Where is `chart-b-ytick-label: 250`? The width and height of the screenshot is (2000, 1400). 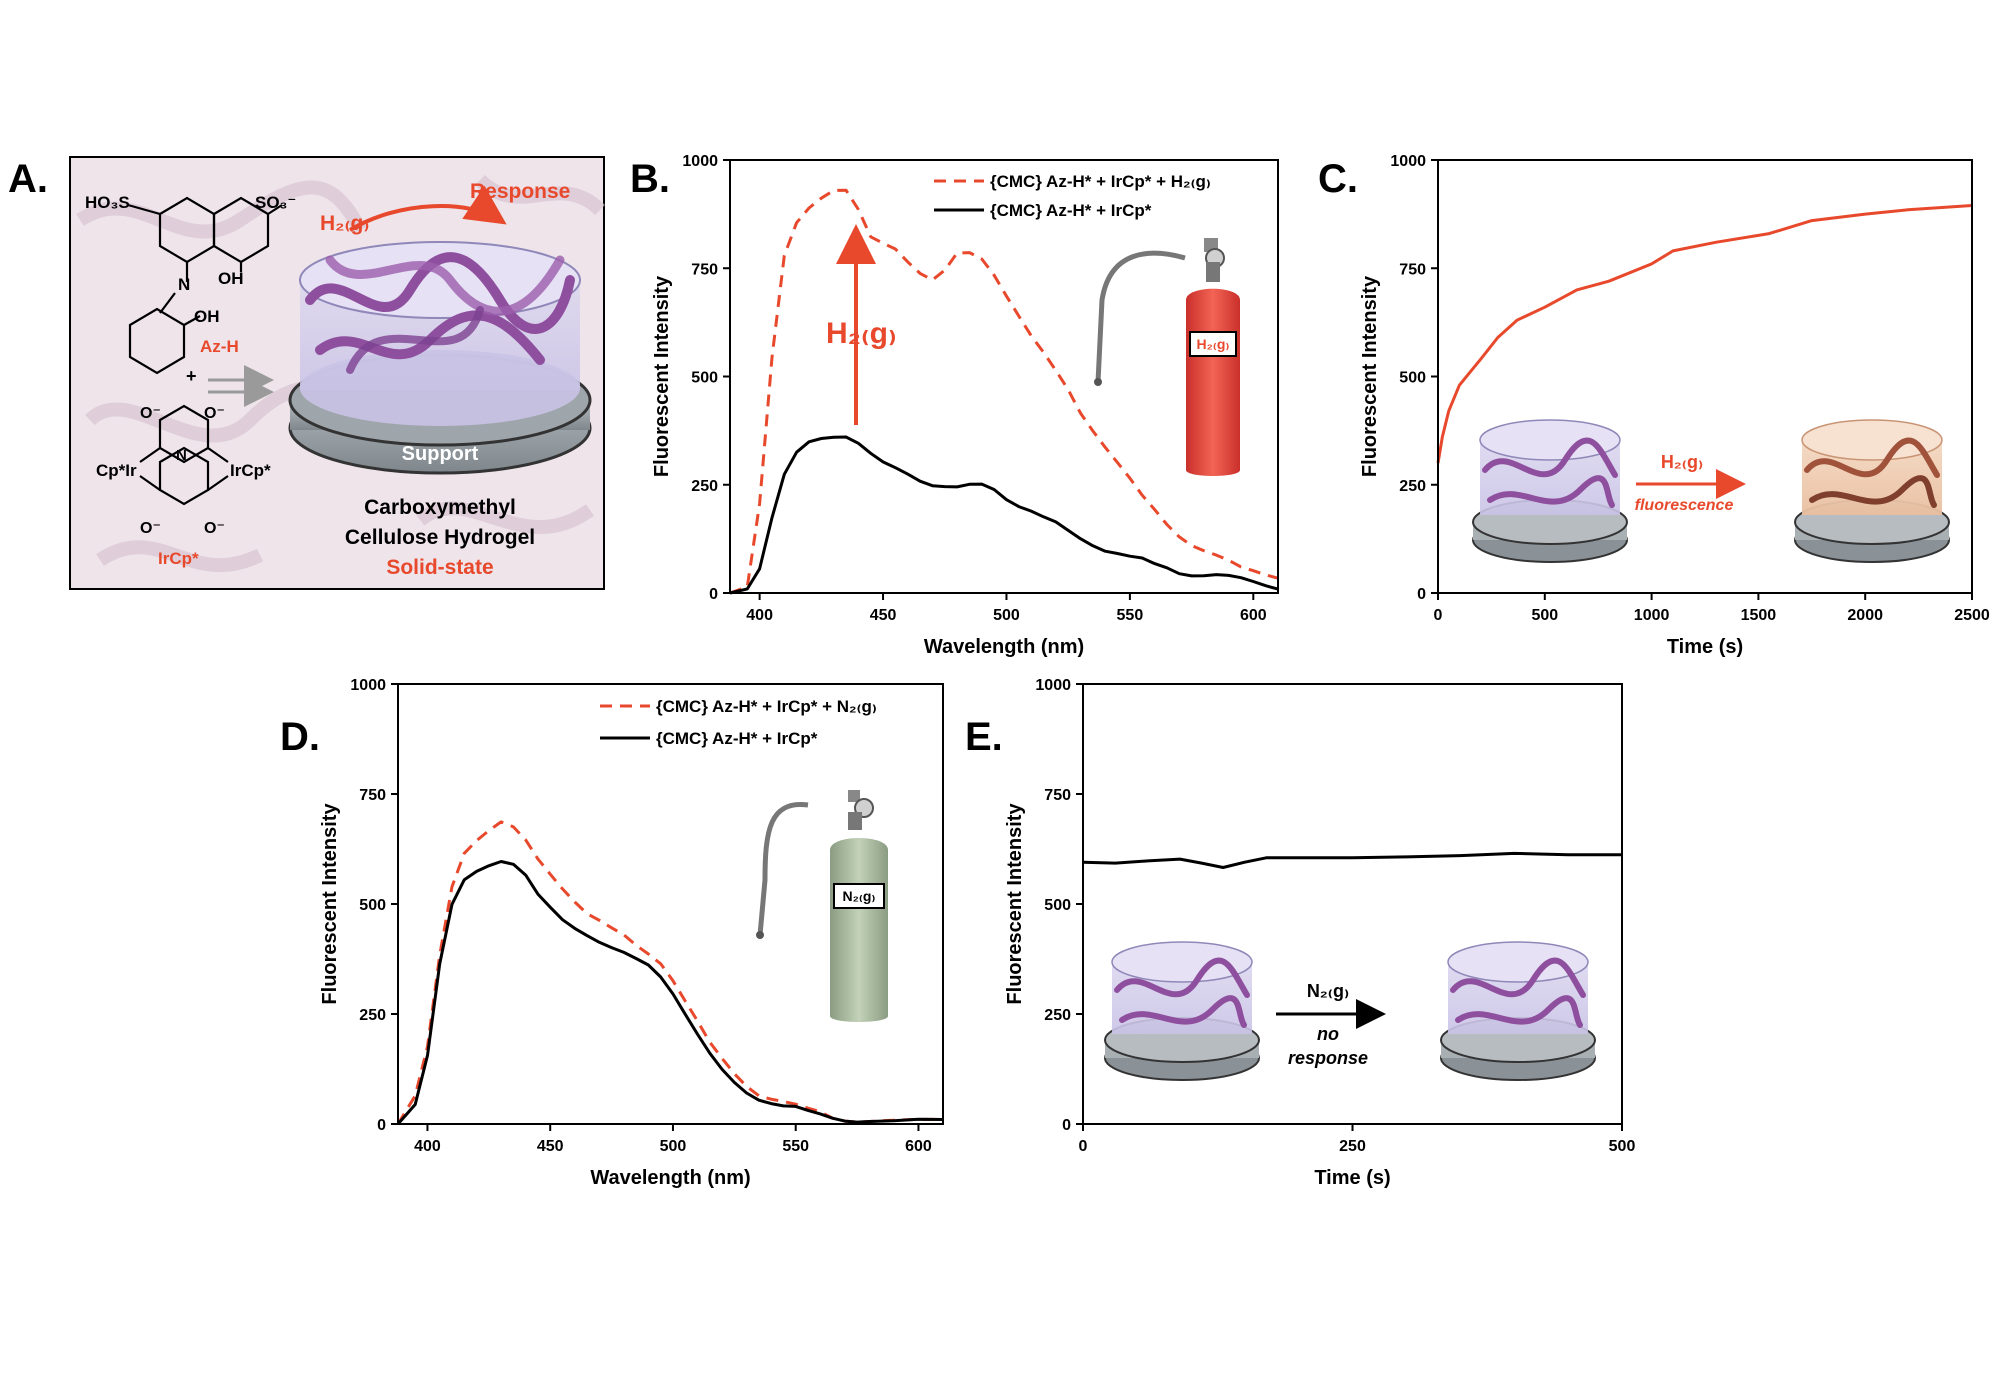
chart-b-ytick-label: 250 is located at coordinates (704, 486).